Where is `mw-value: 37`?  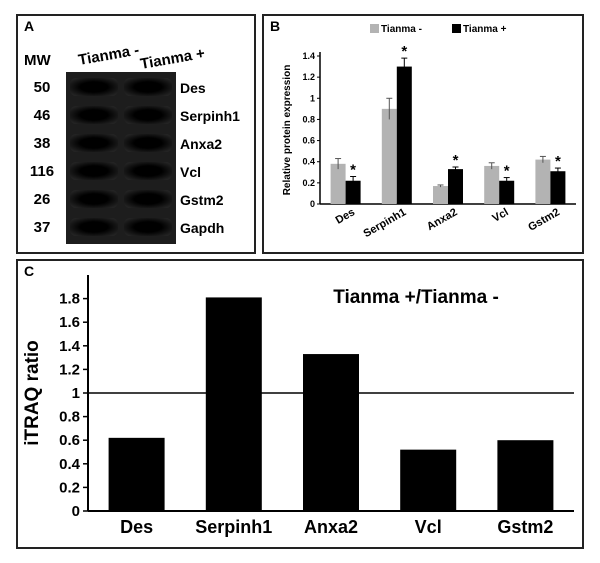 mw-value: 37 is located at coordinates (42, 227).